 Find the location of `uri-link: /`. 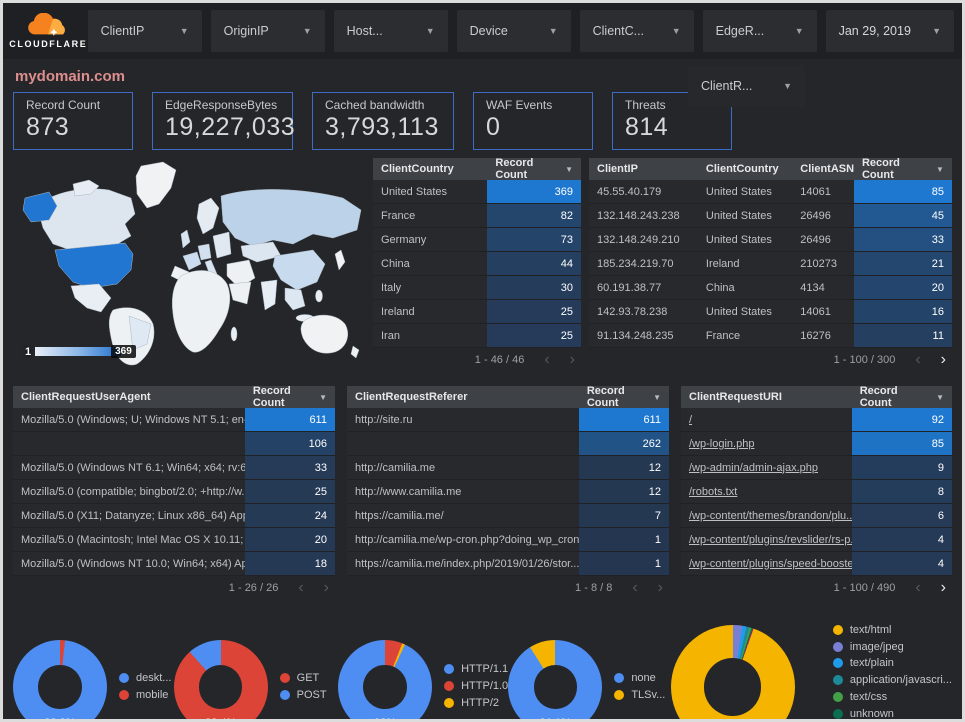

uri-link: / is located at coordinates (691, 419).